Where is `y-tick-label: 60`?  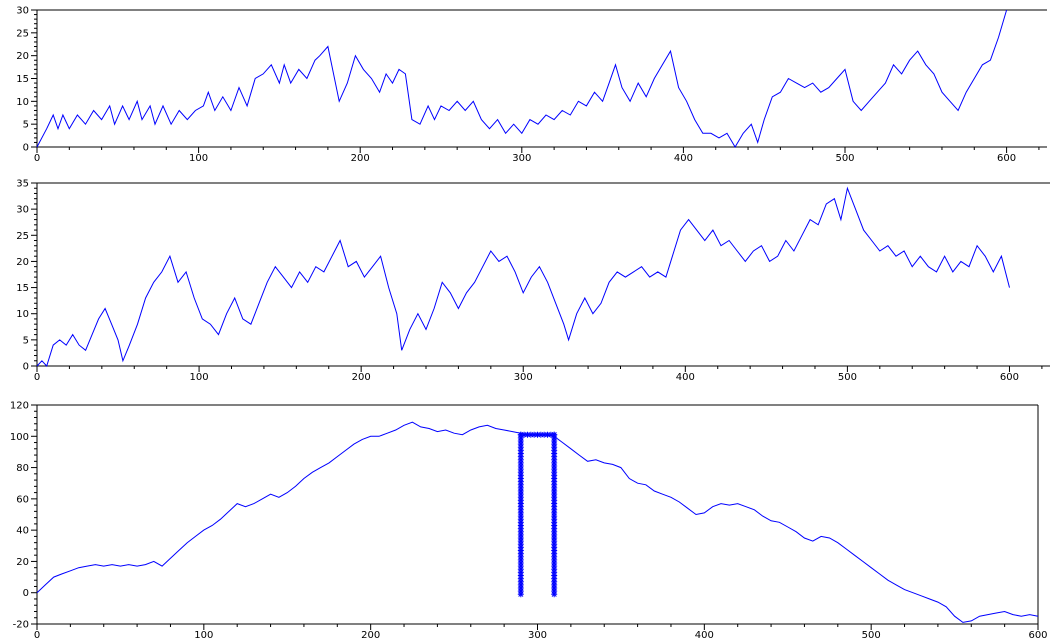 y-tick-label: 60 is located at coordinates (22, 499).